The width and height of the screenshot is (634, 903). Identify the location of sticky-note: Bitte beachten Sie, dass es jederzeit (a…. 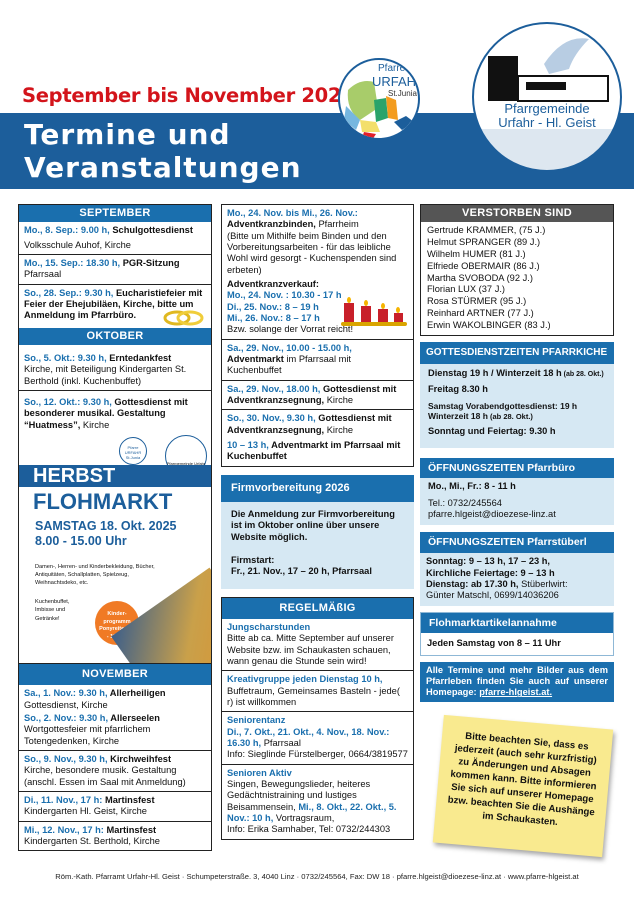
(523, 786).